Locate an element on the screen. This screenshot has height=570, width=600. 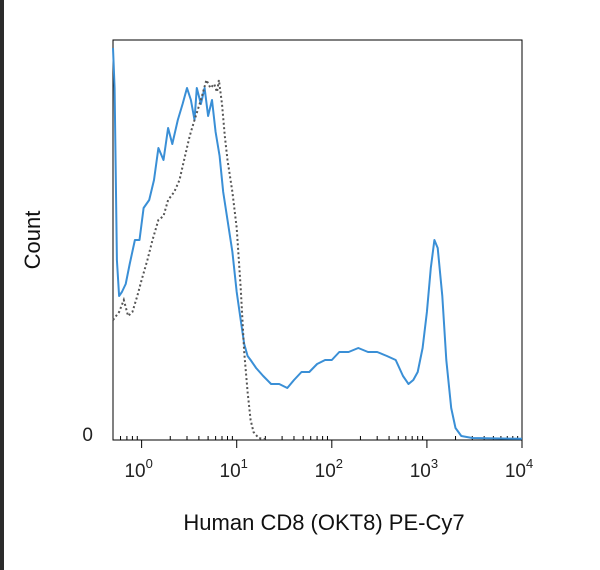
window-edge is located at coordinates (2, 285).